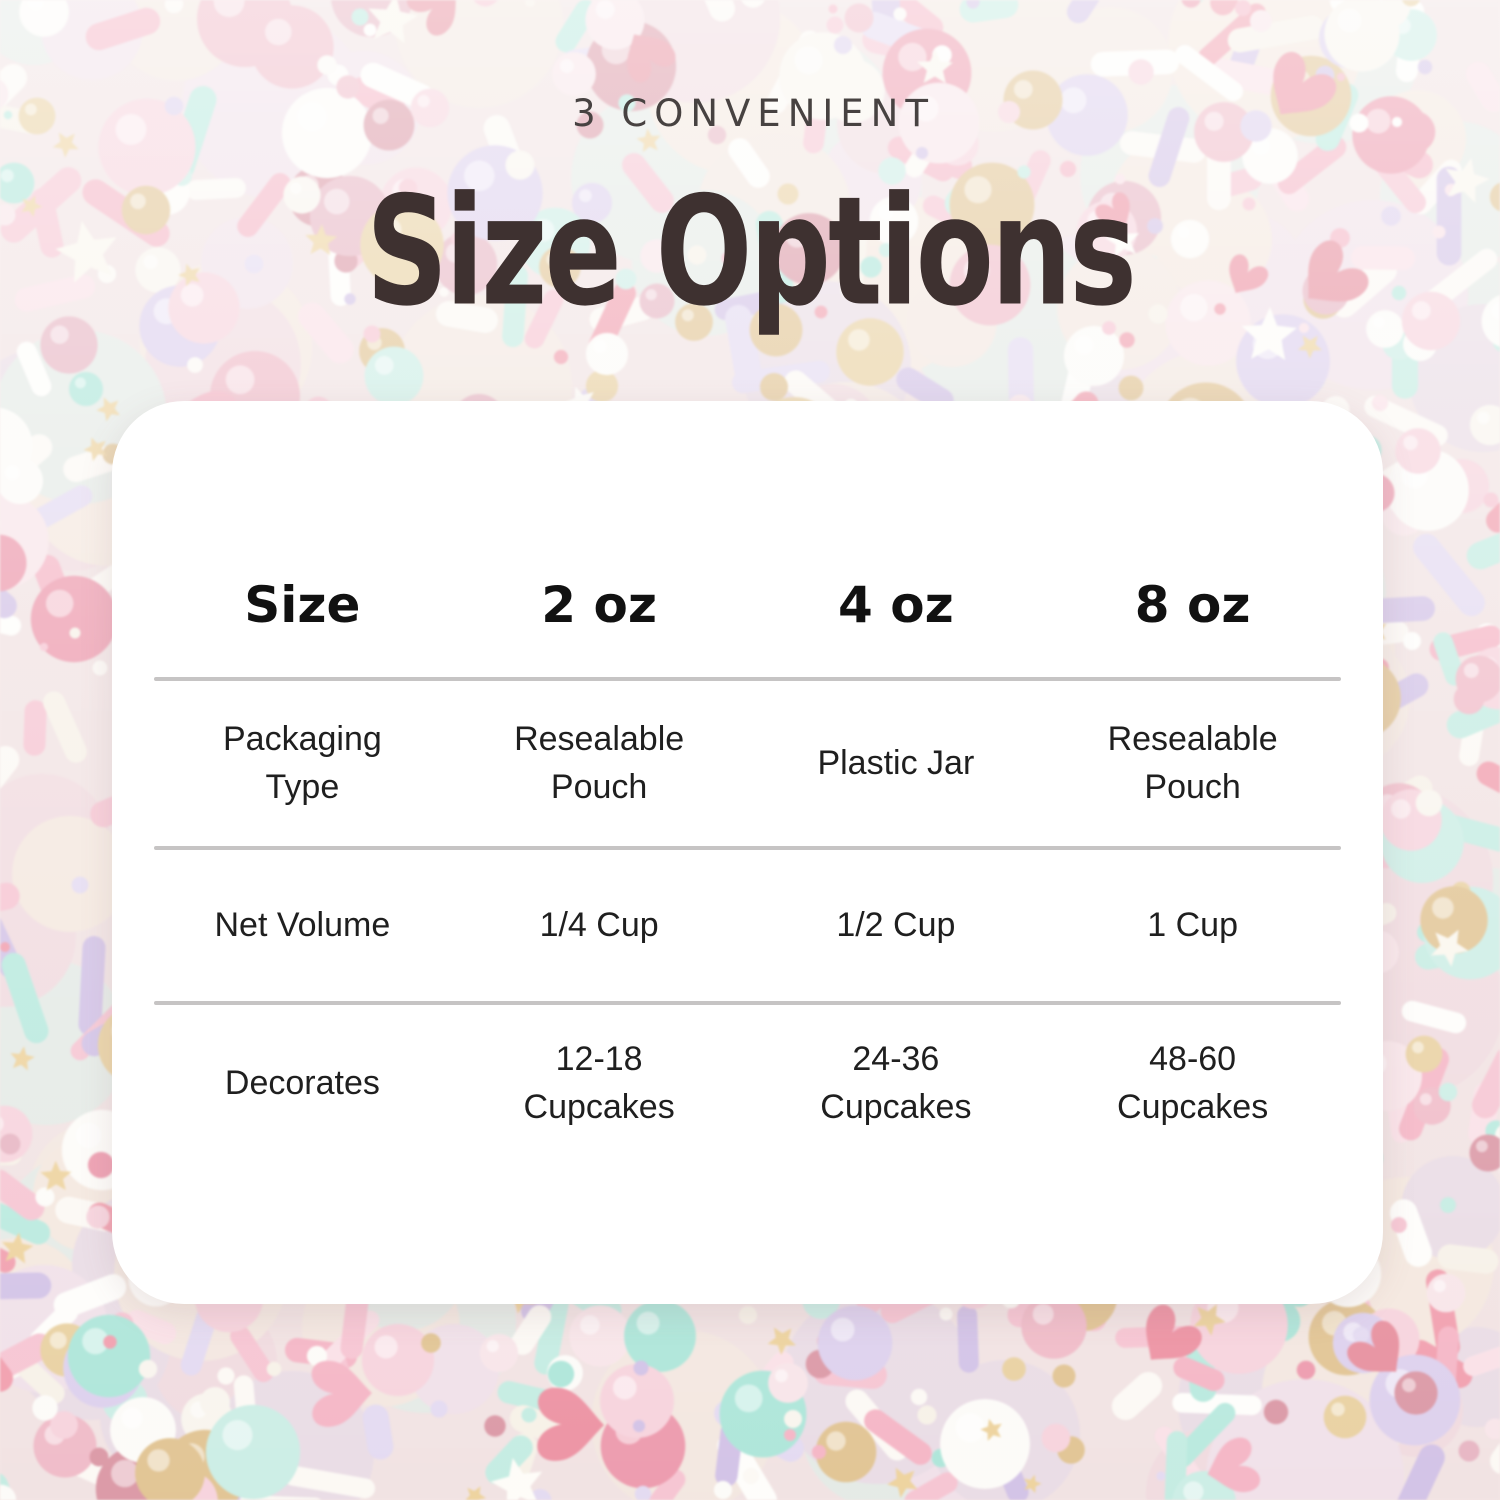  I want to click on row-label-net-volume: Net Volume, so click(302, 924).